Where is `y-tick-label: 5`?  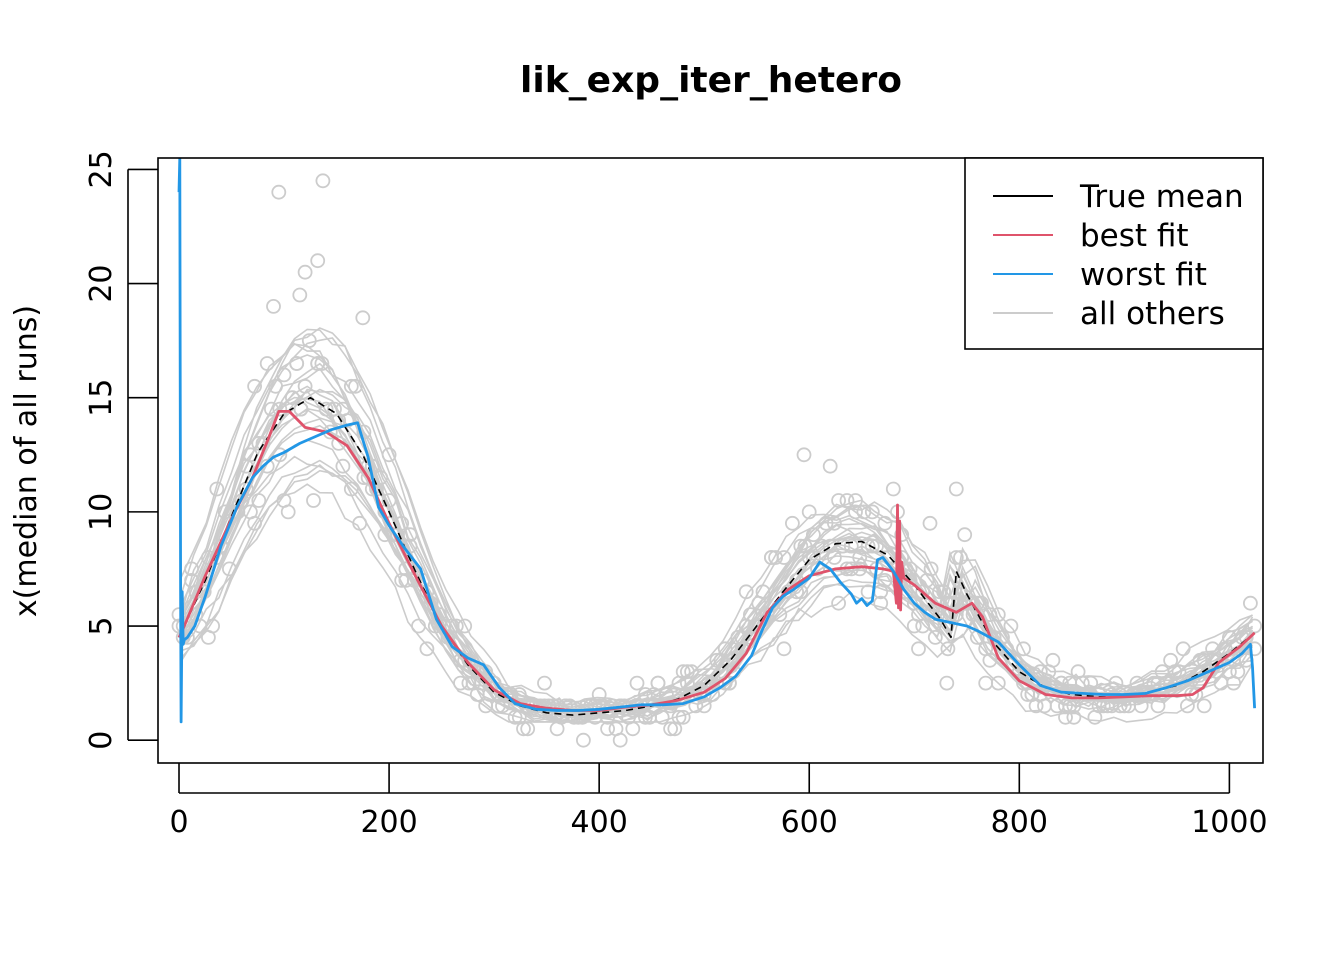 y-tick-label: 5 is located at coordinates (101, 625).